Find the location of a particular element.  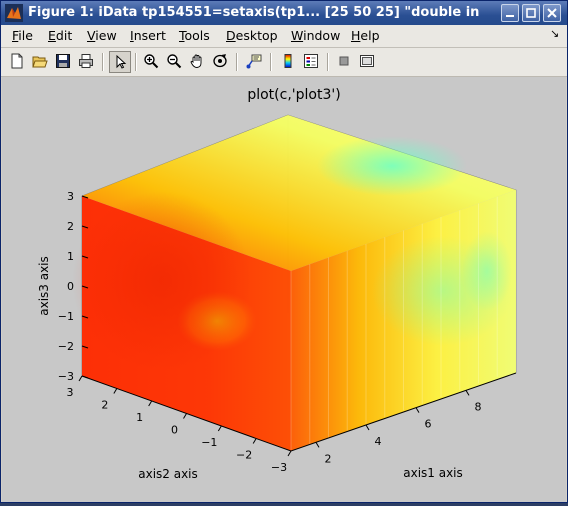

menu-view: View is located at coordinates (102, 35).